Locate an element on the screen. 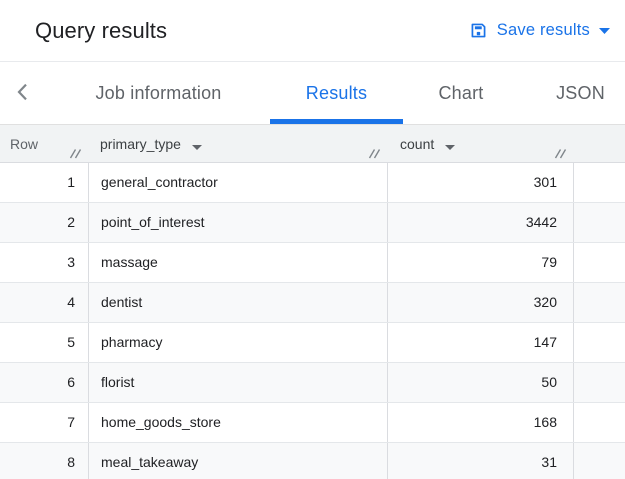 This screenshot has height=479, width=625. count-cell: 301 is located at coordinates (480, 182).